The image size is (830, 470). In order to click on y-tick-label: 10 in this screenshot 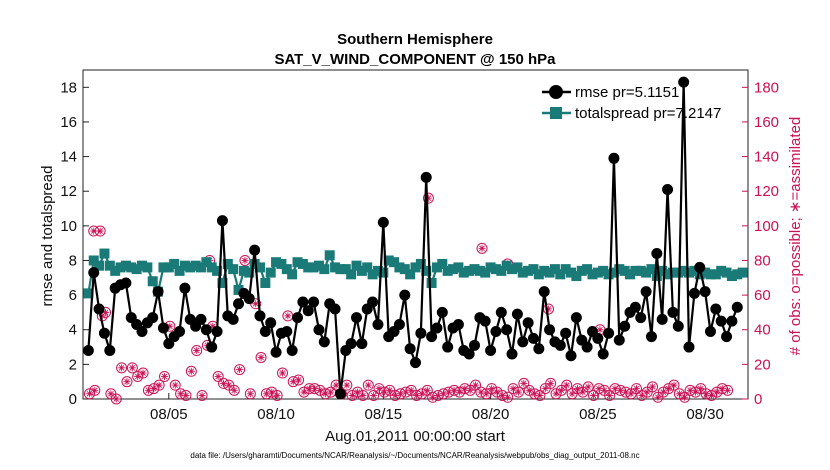, I will do `click(68, 226)`.